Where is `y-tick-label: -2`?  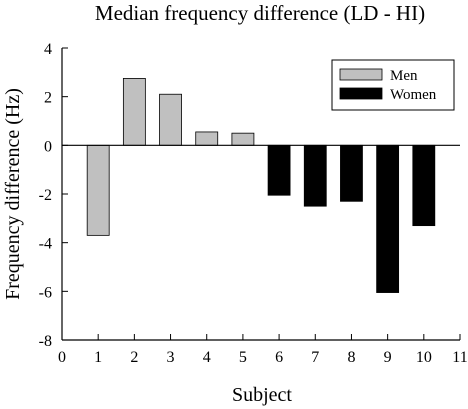
y-tick-label: -2 is located at coordinates (45, 195).